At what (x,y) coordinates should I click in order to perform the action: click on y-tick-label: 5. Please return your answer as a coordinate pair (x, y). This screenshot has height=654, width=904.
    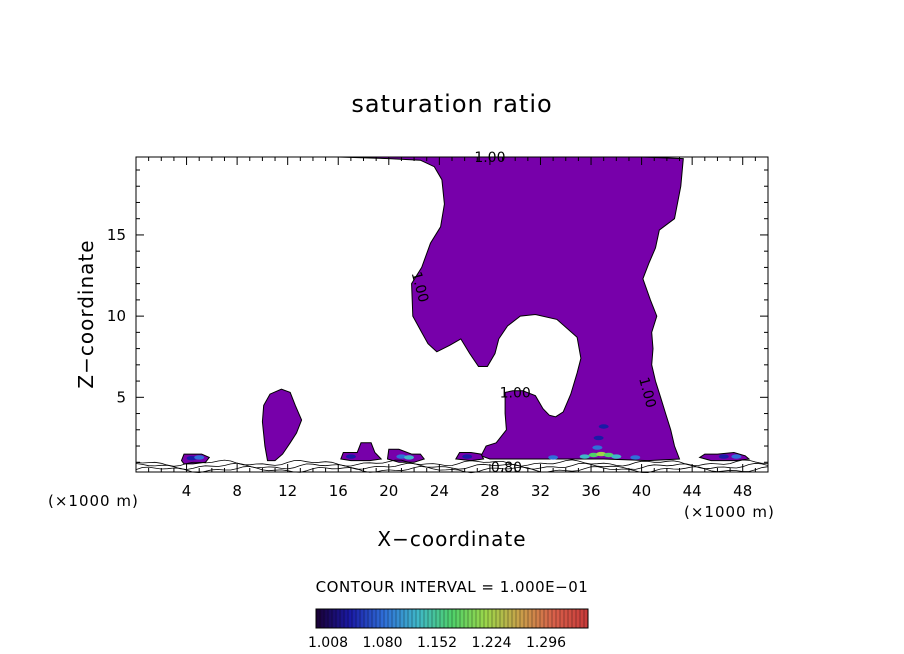
    Looking at the image, I should click on (121, 397).